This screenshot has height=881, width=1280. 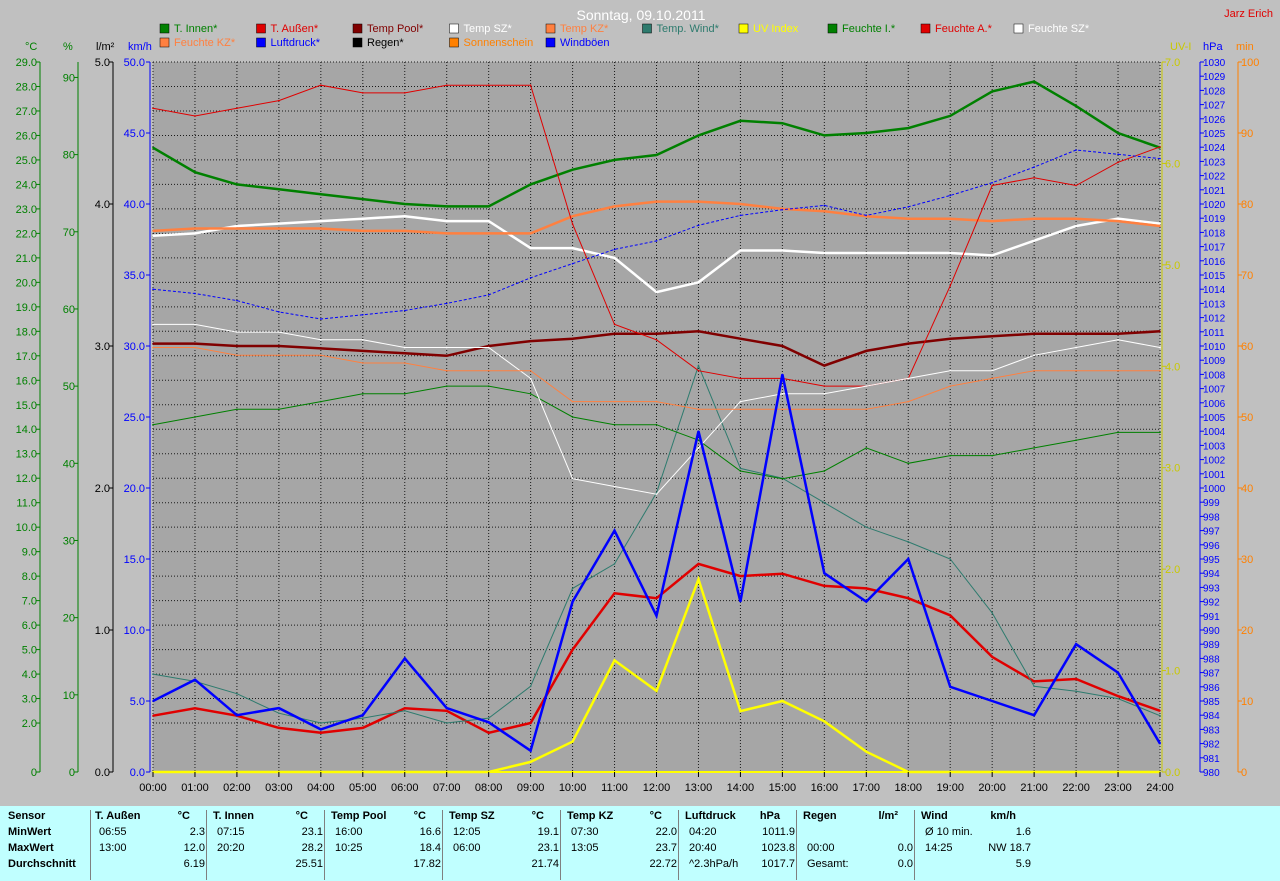 I want to click on table-avg-value: 6.19, so click(x=194, y=864).